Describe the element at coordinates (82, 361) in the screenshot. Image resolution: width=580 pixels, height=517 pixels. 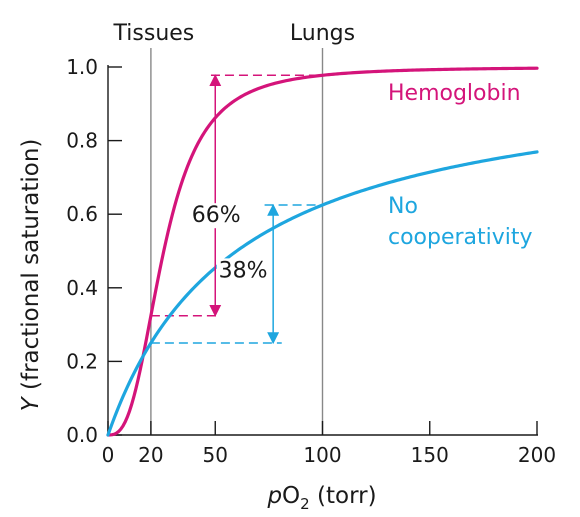
I see `y-tick-label: 0.2` at that location.